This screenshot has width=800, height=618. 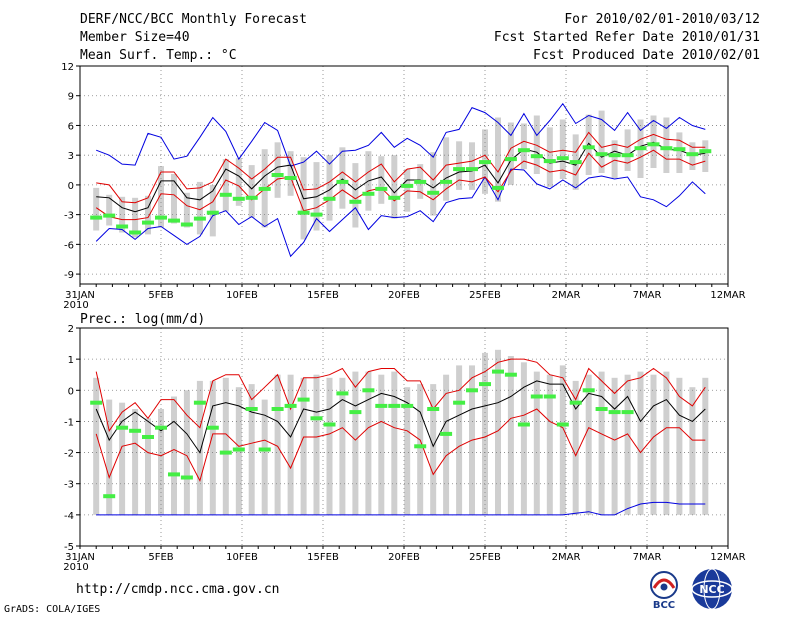 I want to click on y-tick-label: 9, so click(x=71, y=97).